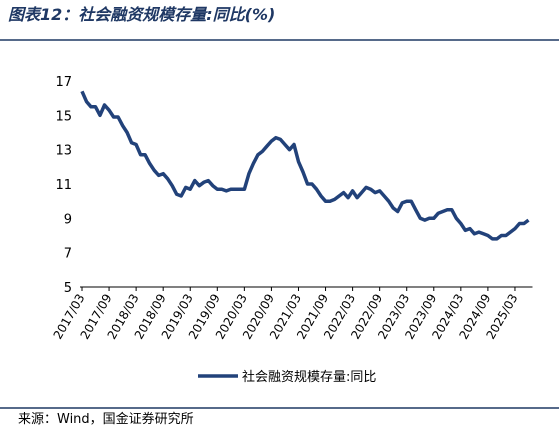  What do you see at coordinates (63, 185) in the screenshot?
I see `y-tick-label: 11` at bounding box center [63, 185].